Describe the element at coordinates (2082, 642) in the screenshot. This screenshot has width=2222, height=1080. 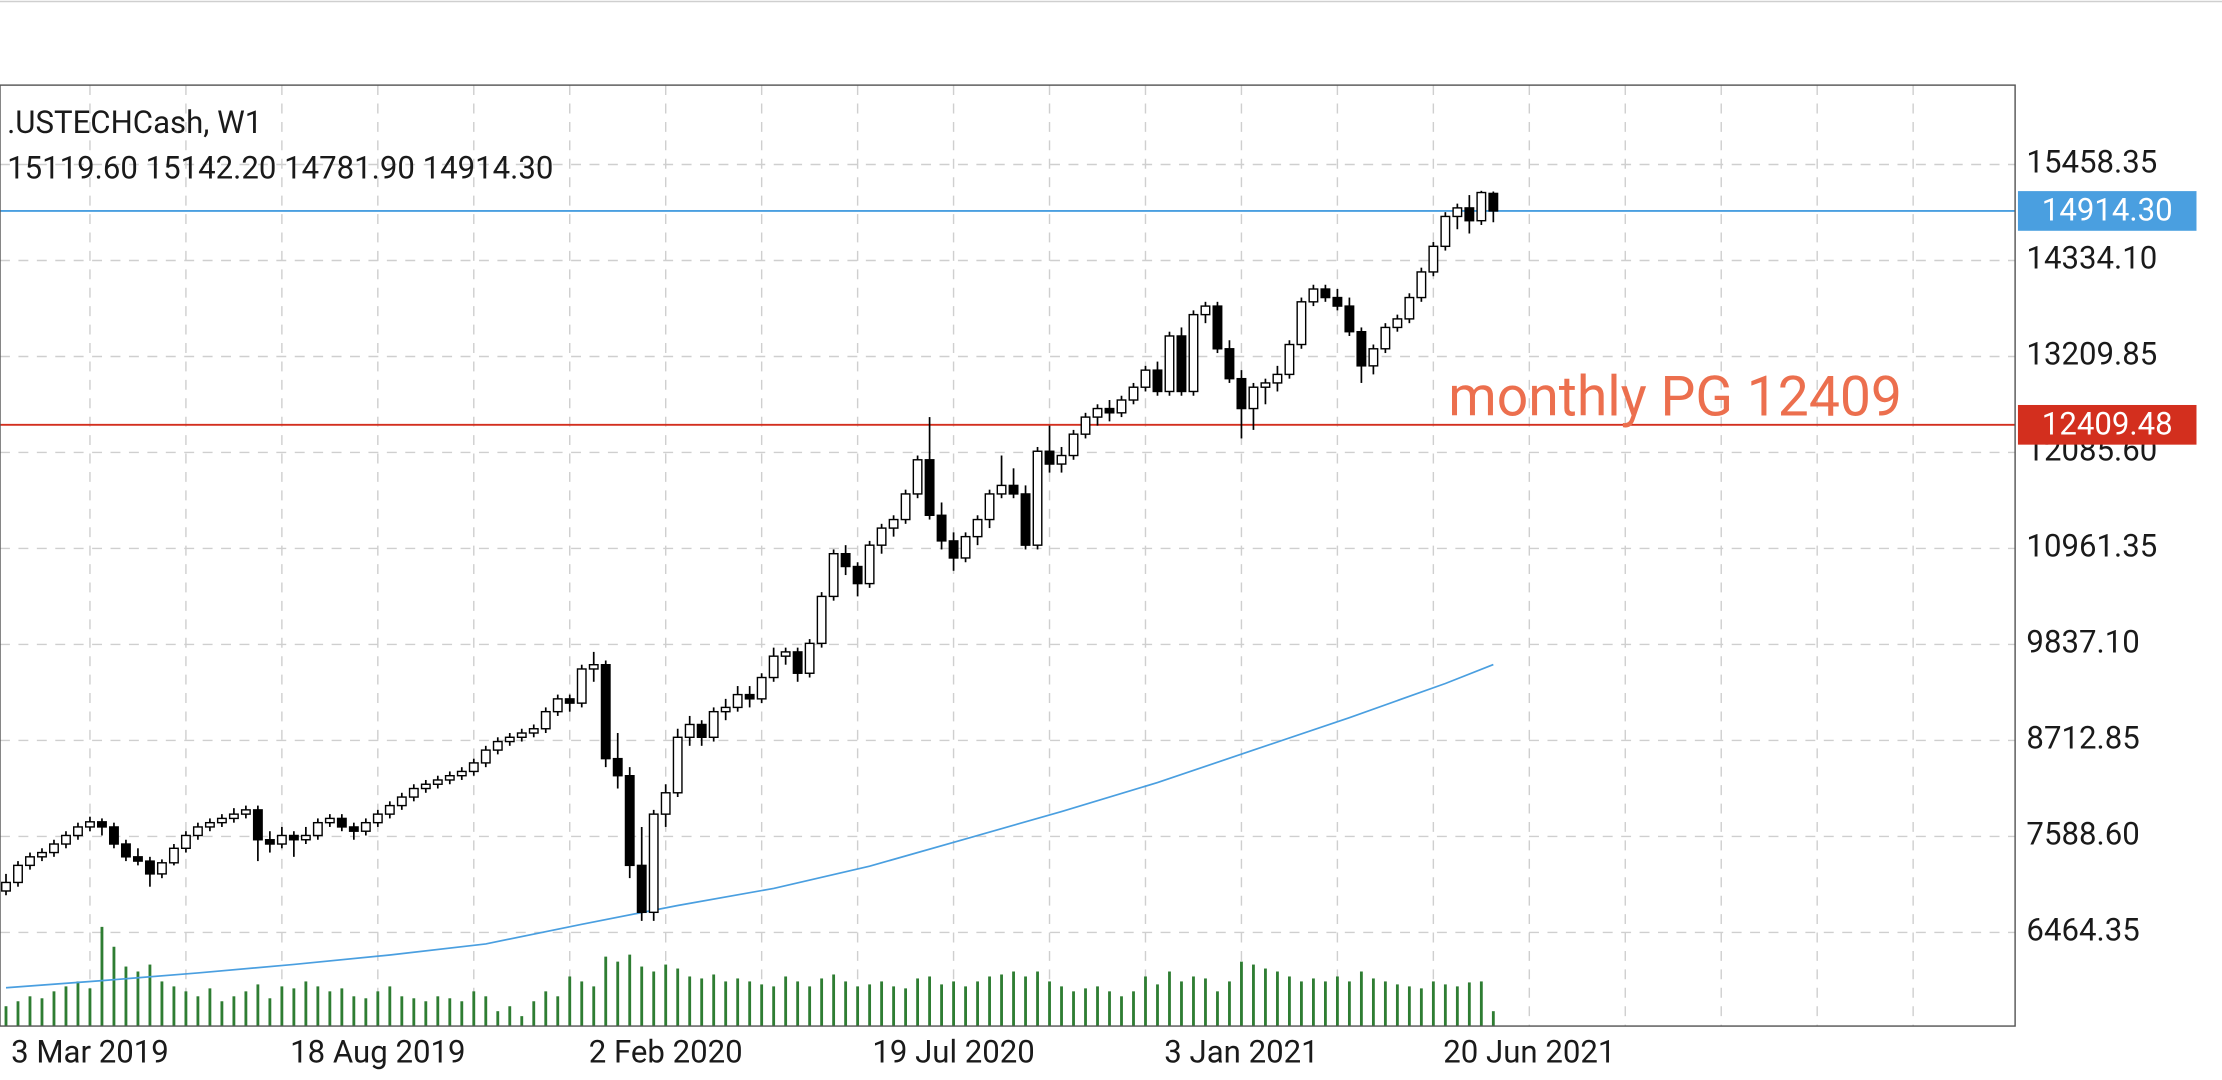
I see `y-tick-label: 9837.10` at that location.